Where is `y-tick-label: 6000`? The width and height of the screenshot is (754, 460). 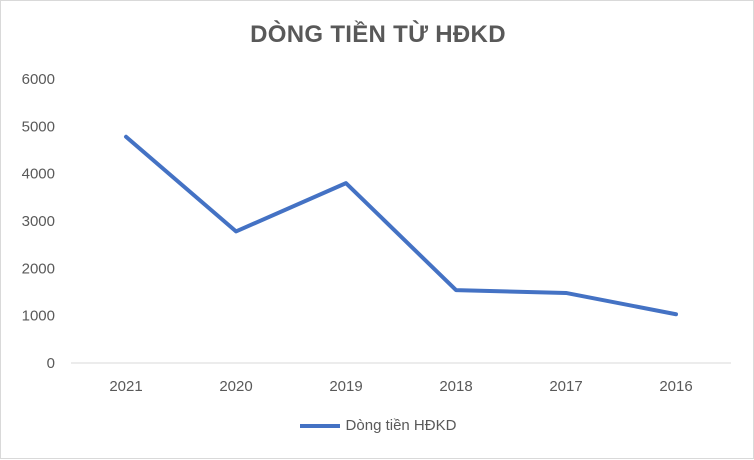 y-tick-label: 6000 is located at coordinates (38, 79).